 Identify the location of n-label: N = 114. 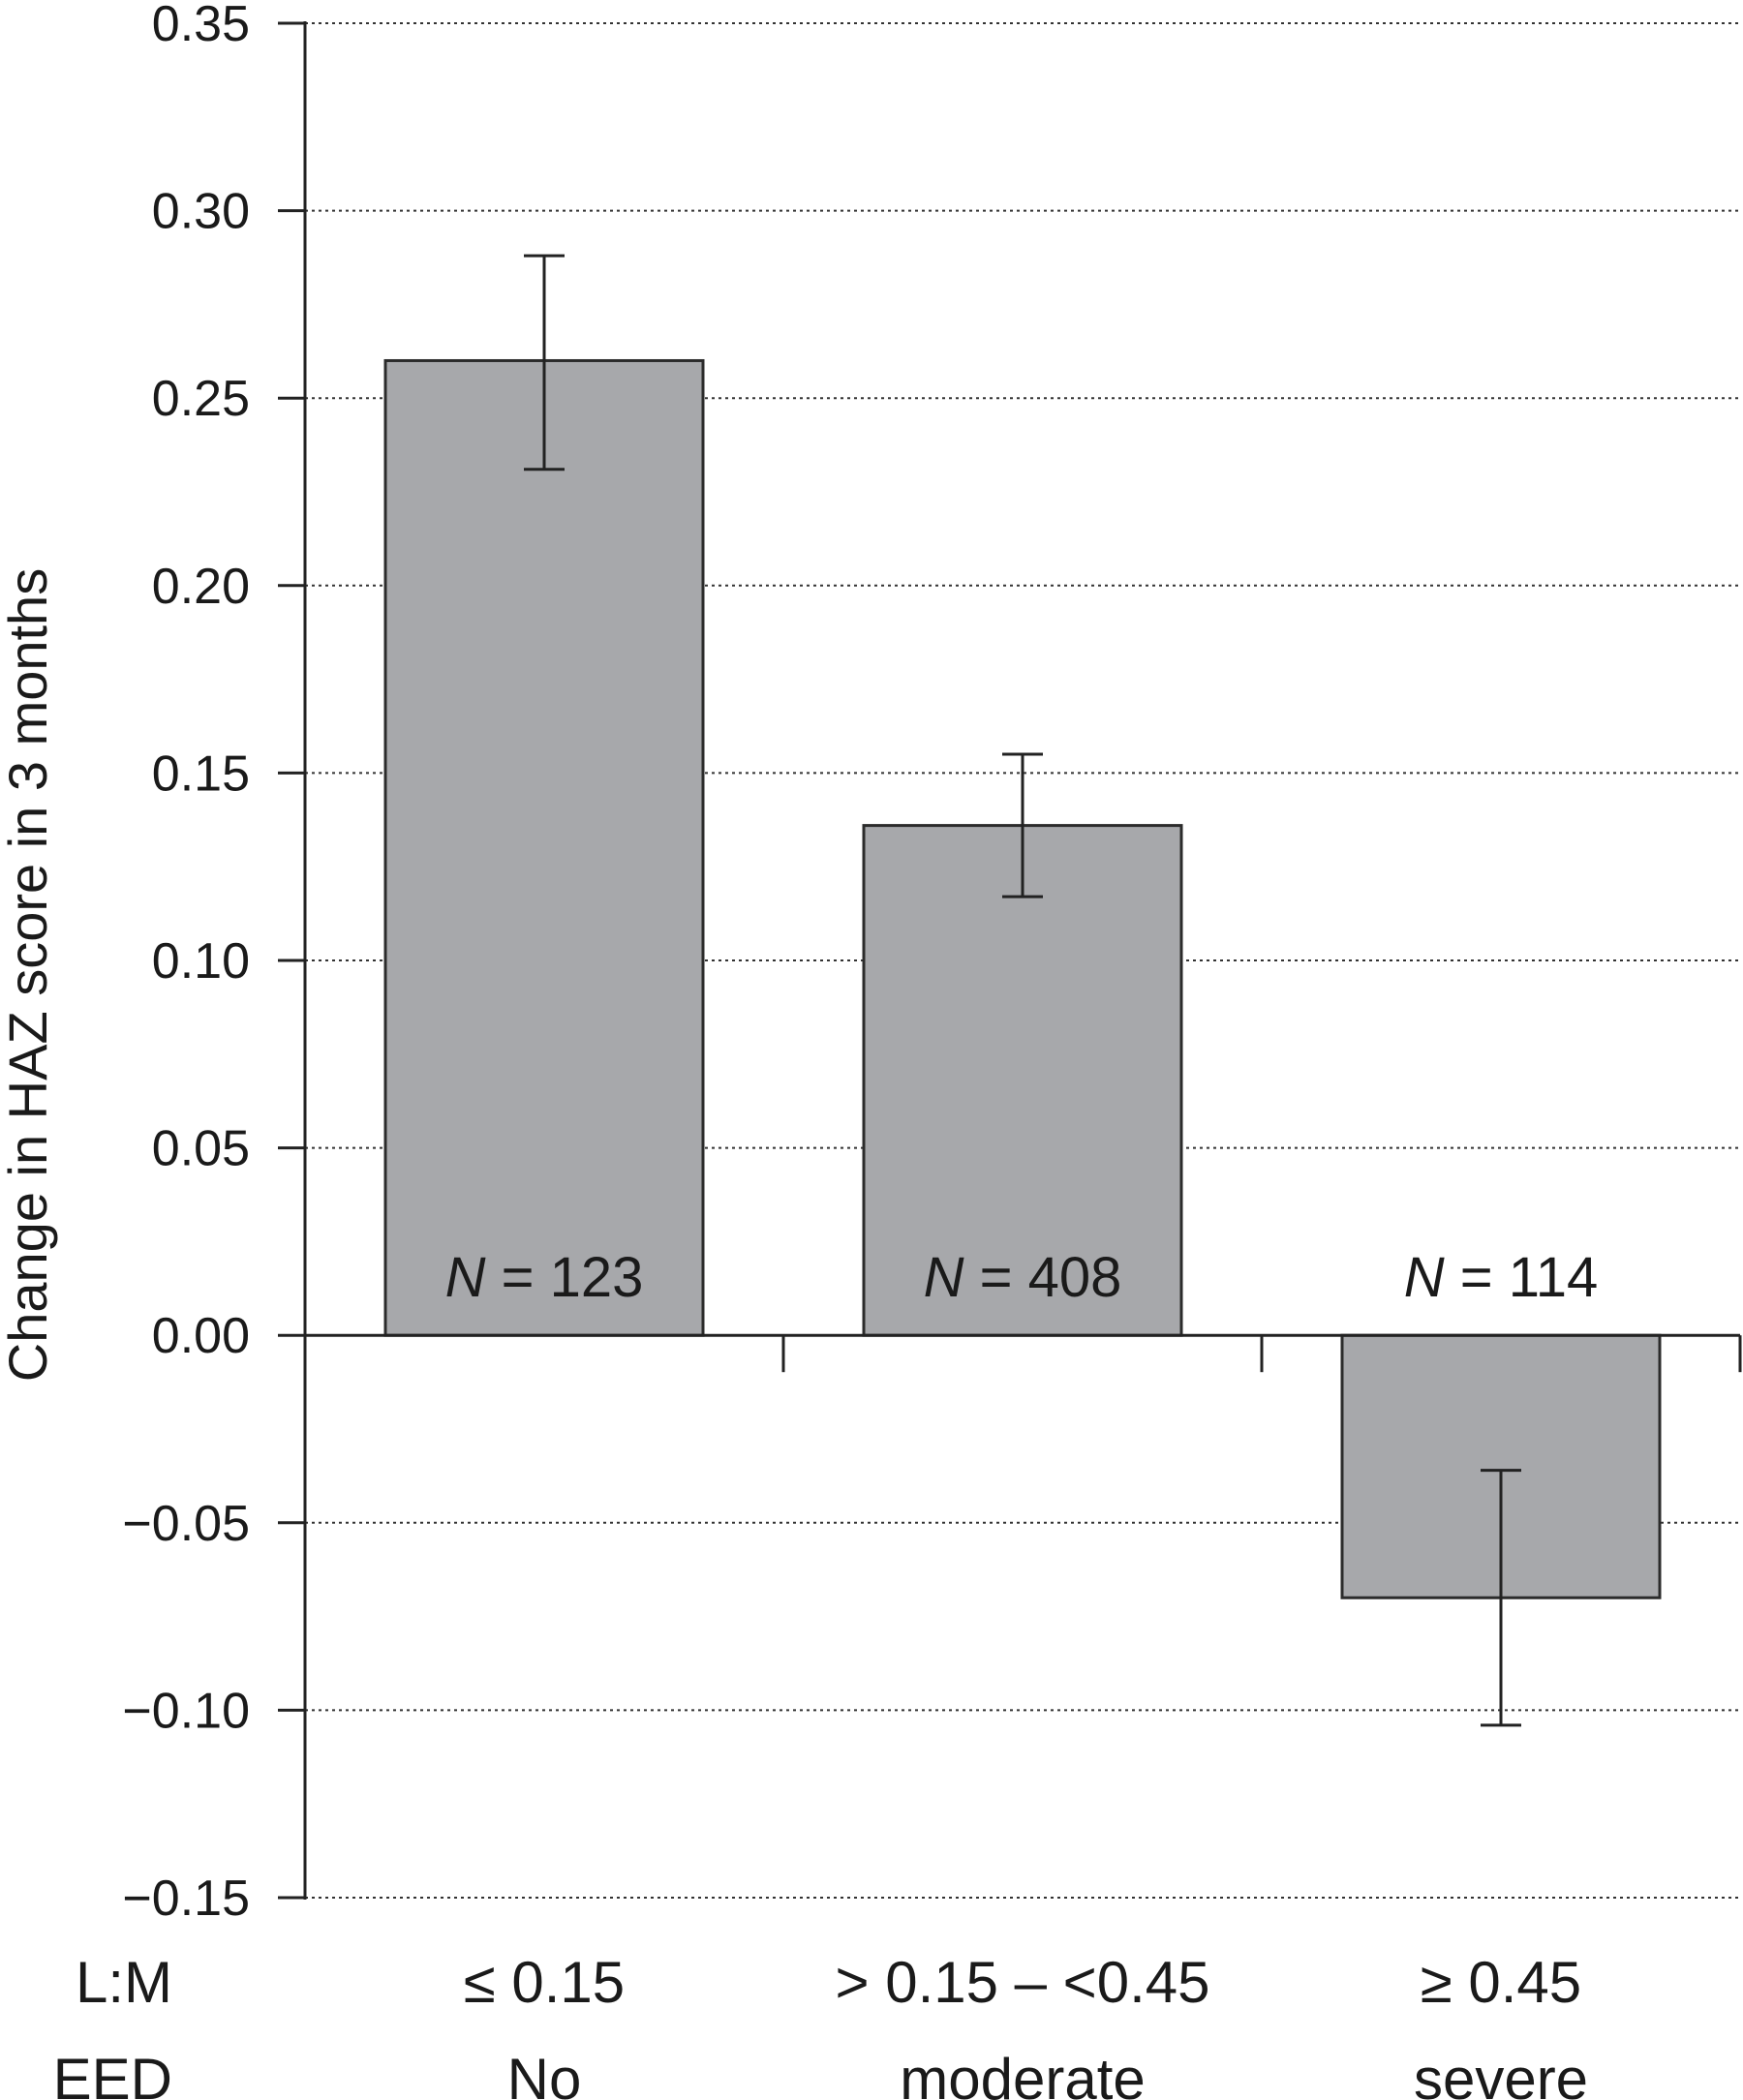
(1501, 1278).